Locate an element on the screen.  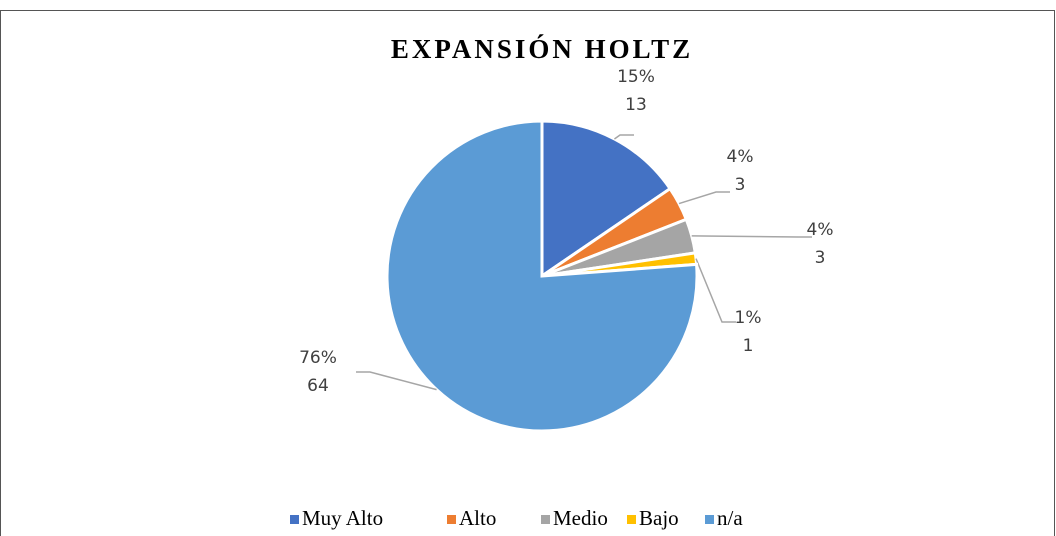
pie-slice is located at coordinates (606, 199).